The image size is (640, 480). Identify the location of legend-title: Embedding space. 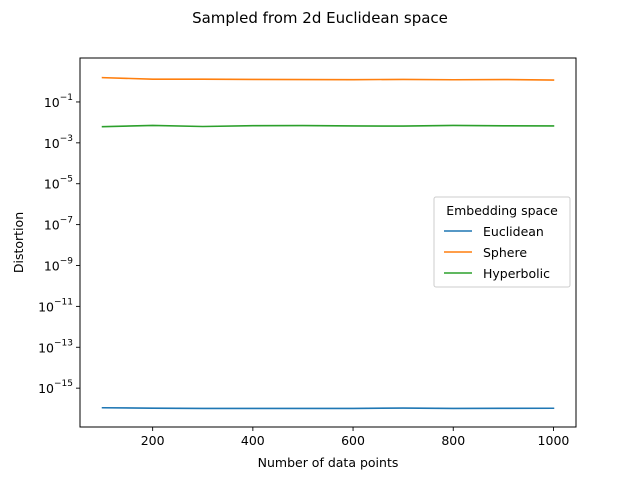
(502, 210).